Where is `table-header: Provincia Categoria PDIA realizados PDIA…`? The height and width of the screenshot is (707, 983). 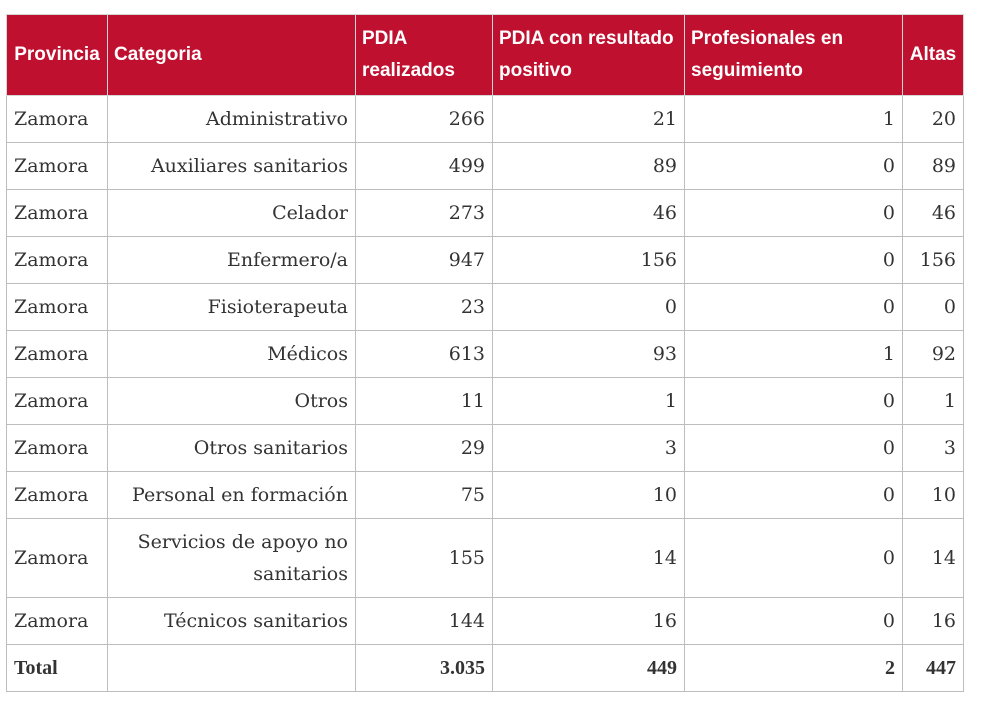
table-header: Provincia Categoria PDIA realizados PDIA… is located at coordinates (485, 55).